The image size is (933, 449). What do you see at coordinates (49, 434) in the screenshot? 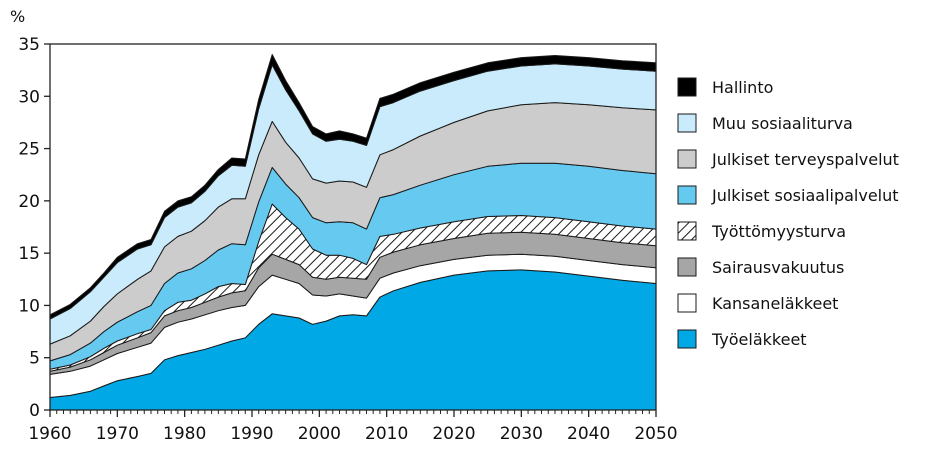
I see `x-tick-label: 1960` at bounding box center [49, 434].